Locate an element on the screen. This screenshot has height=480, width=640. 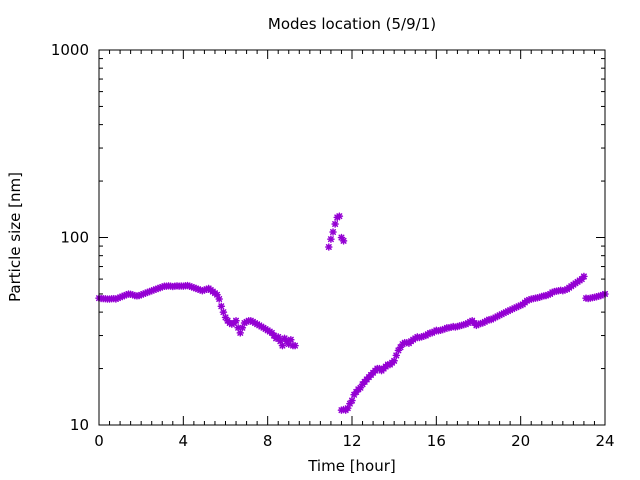
x-tick-label: 20 is located at coordinates (520, 441).